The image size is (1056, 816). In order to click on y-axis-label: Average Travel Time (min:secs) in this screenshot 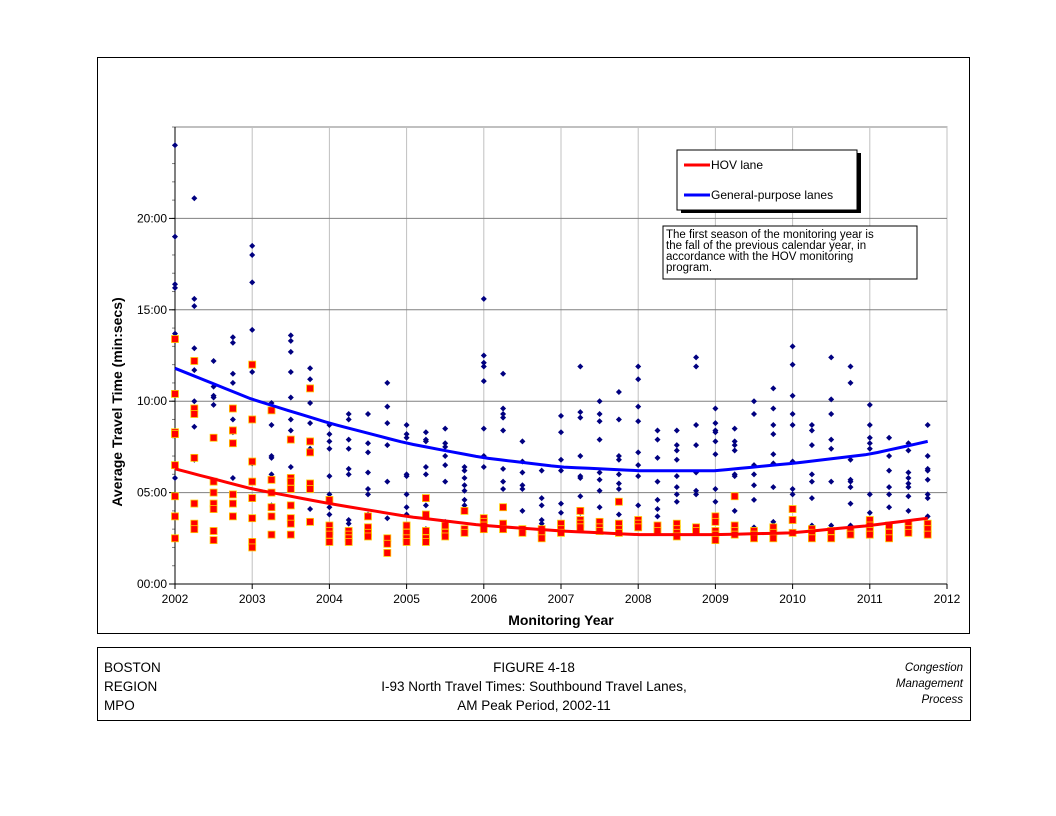, I will do `click(117, 401)`.